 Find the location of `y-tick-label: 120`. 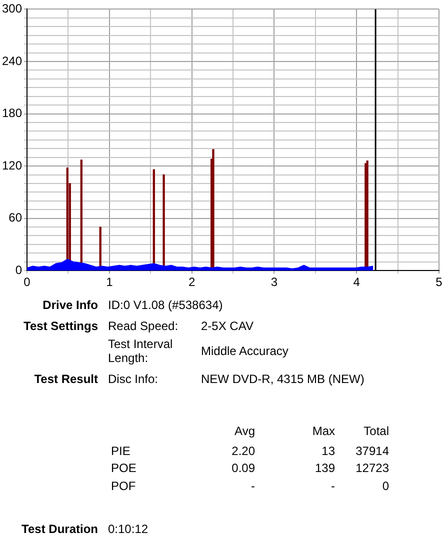

y-tick-label: 120 is located at coordinates (12, 165).